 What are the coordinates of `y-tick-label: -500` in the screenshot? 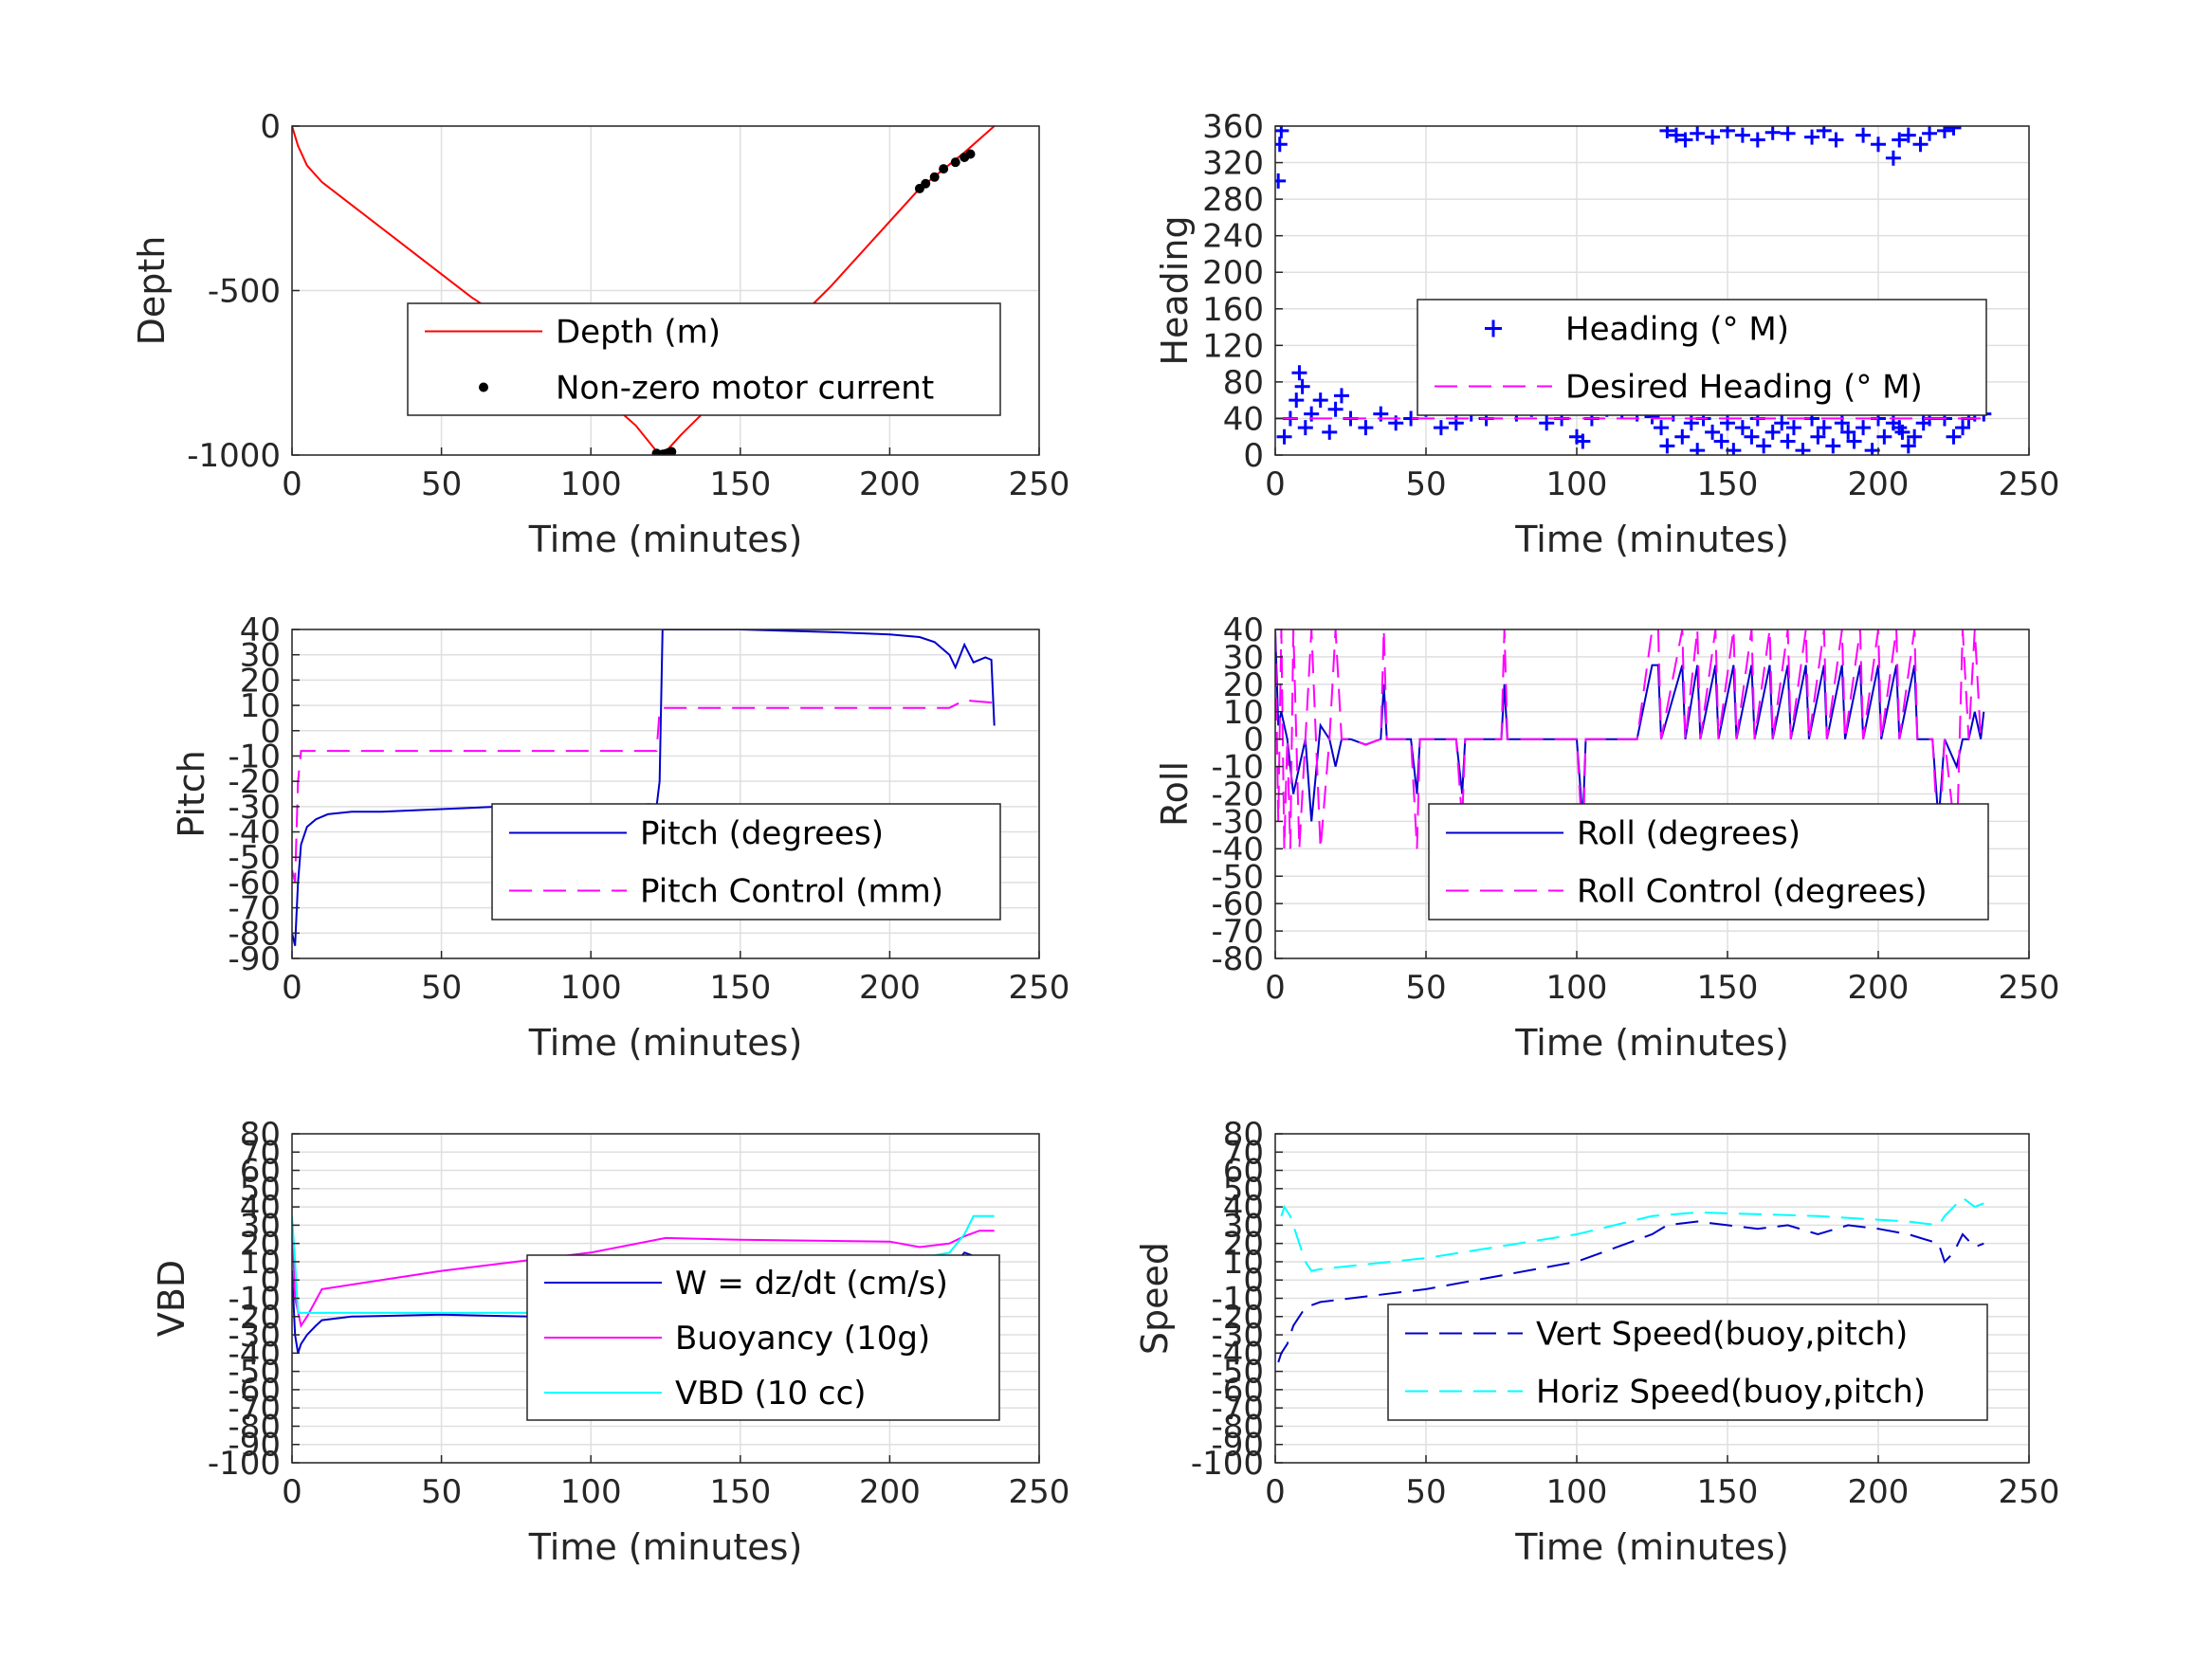 It's located at (244, 292).